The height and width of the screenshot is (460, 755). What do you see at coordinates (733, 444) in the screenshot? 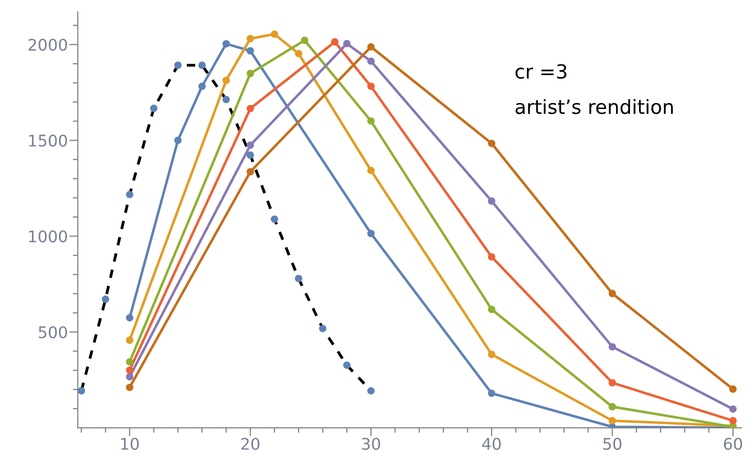
I see `x-tick-label: 60` at bounding box center [733, 444].